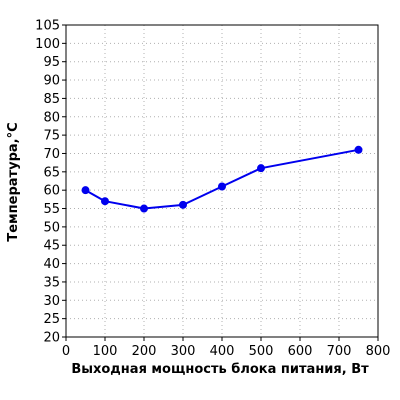 The width and height of the screenshot is (400, 400). Describe the element at coordinates (222, 351) in the screenshot. I see `x-tick-label: 400` at that location.